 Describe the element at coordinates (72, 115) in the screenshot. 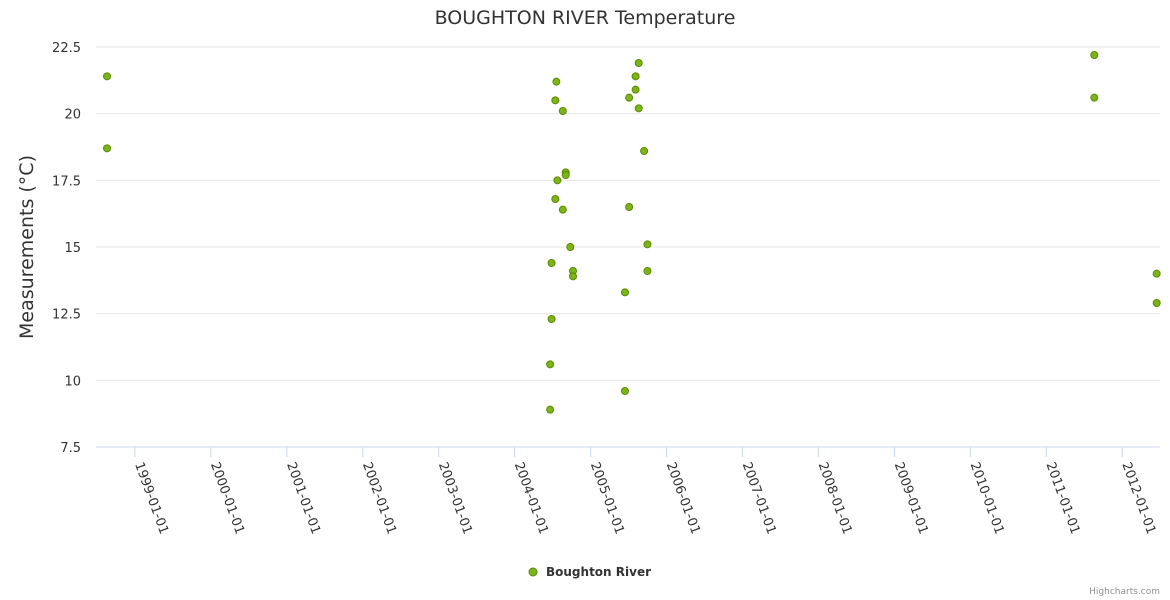

I see `y-tick-label: 20` at that location.